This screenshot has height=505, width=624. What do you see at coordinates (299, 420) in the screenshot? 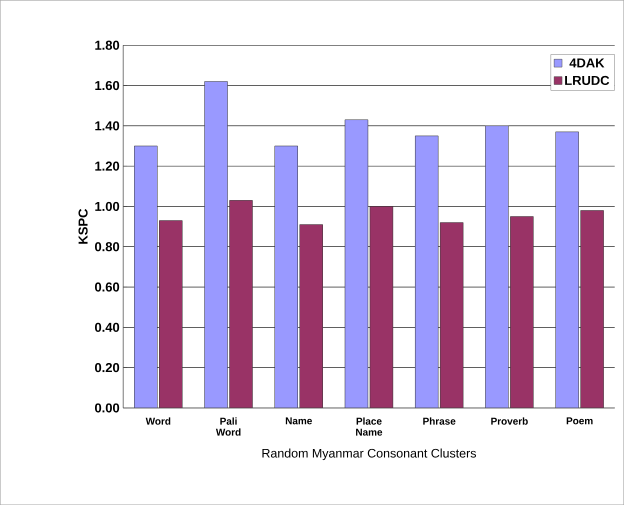
I see `x-tick-label: Name` at bounding box center [299, 420].